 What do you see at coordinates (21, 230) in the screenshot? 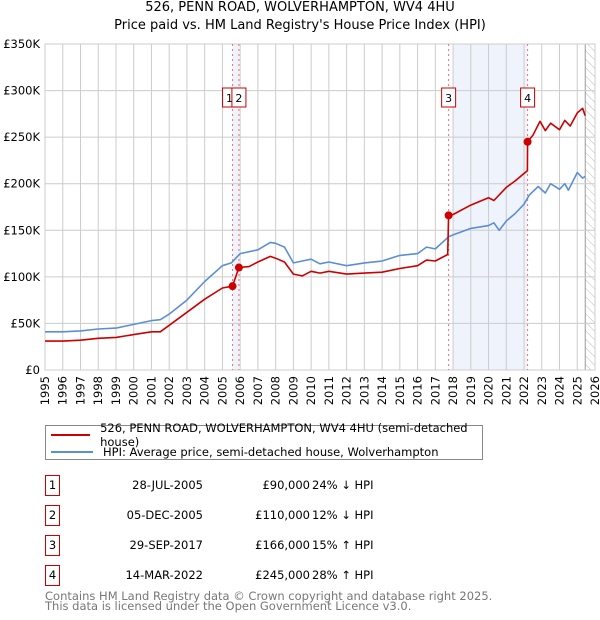
I see `y-tick-label: £150K` at bounding box center [21, 230].